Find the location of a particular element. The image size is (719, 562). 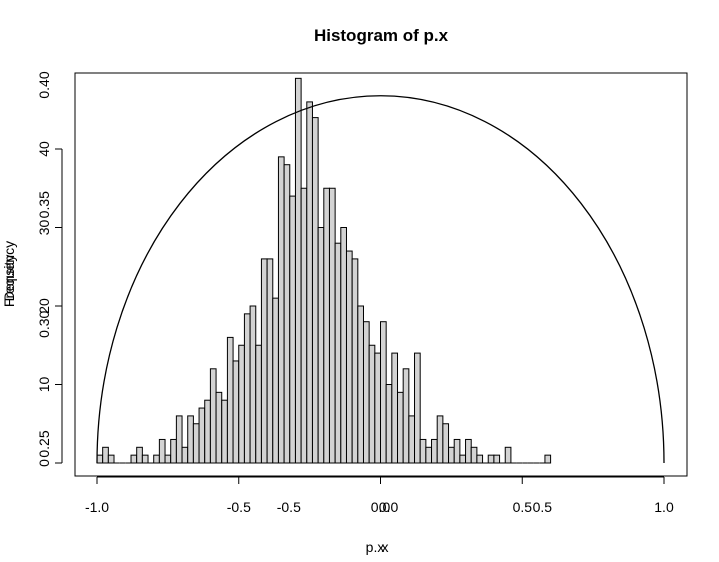

y-axis: 0 10 20 30 40 0.25 0.30 0.35 0.40 is located at coordinates (49, 269).